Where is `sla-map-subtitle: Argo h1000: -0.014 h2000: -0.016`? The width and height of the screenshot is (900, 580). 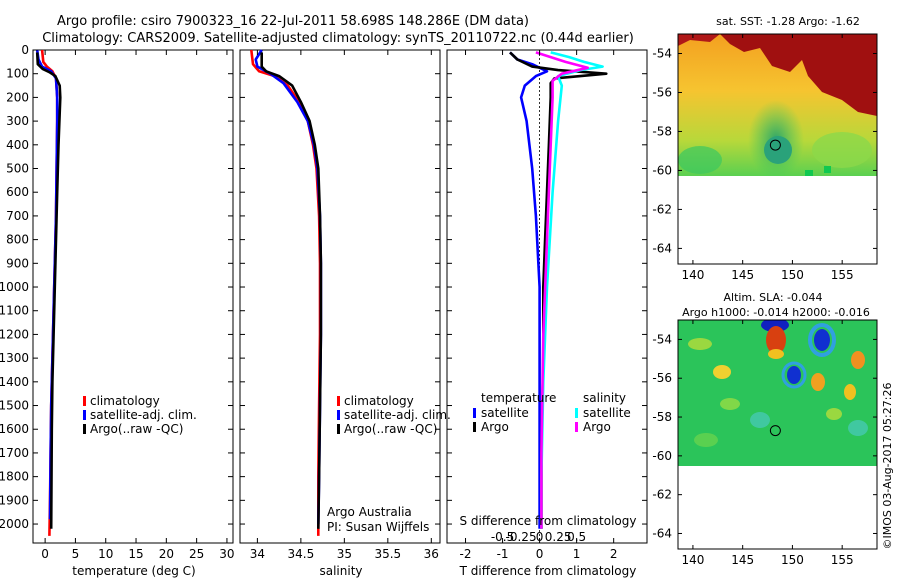
sla-map-subtitle: Argo h1000: -0.014 h2000: -0.016 is located at coordinates (776, 312).